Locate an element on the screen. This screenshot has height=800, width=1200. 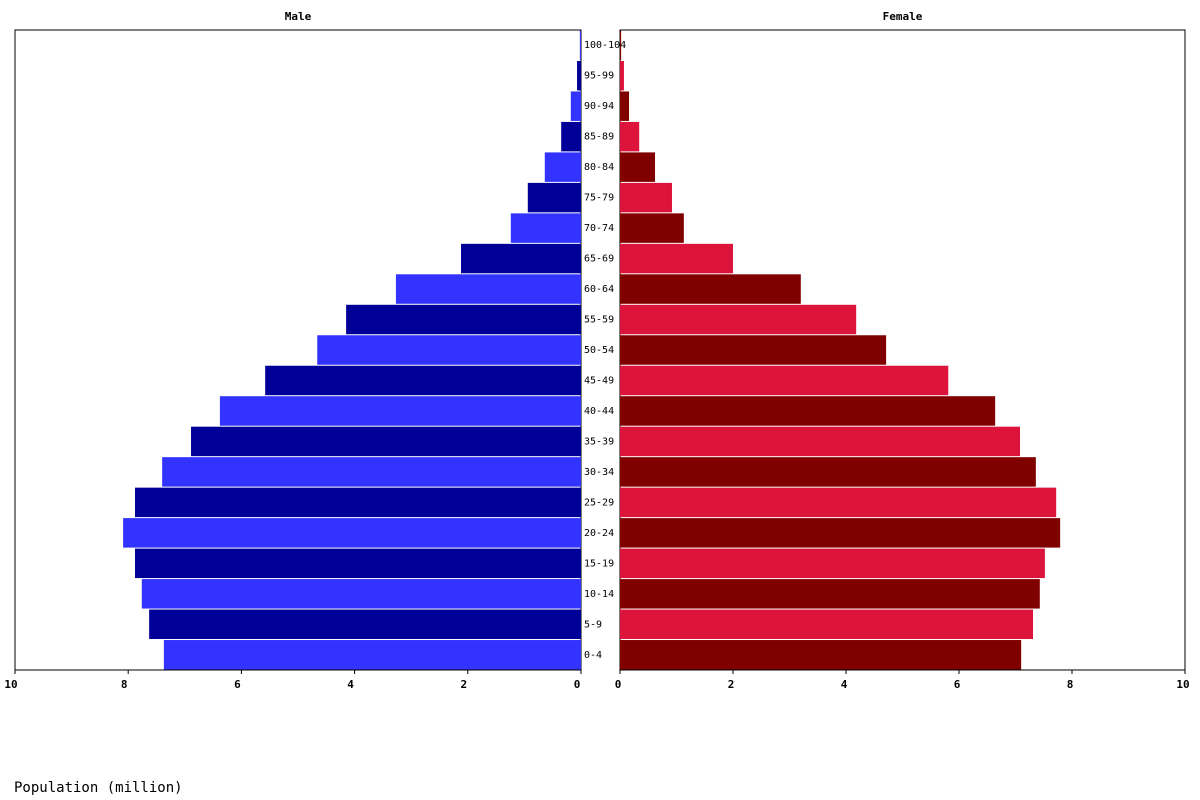
category-label: 85-89 is located at coordinates (599, 137).